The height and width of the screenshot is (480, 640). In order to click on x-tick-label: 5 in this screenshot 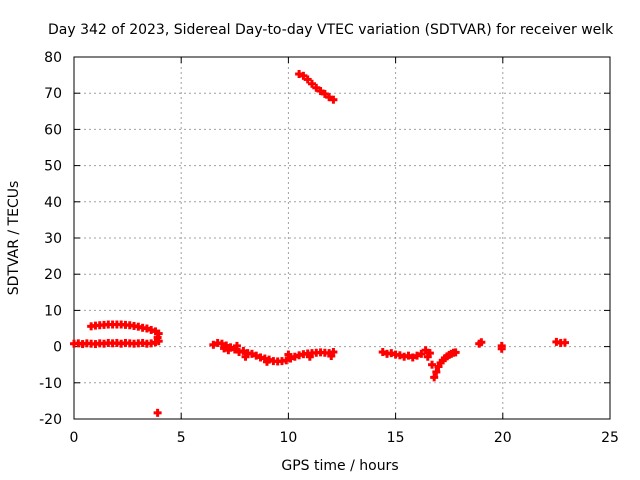, I will do `click(181, 438)`.